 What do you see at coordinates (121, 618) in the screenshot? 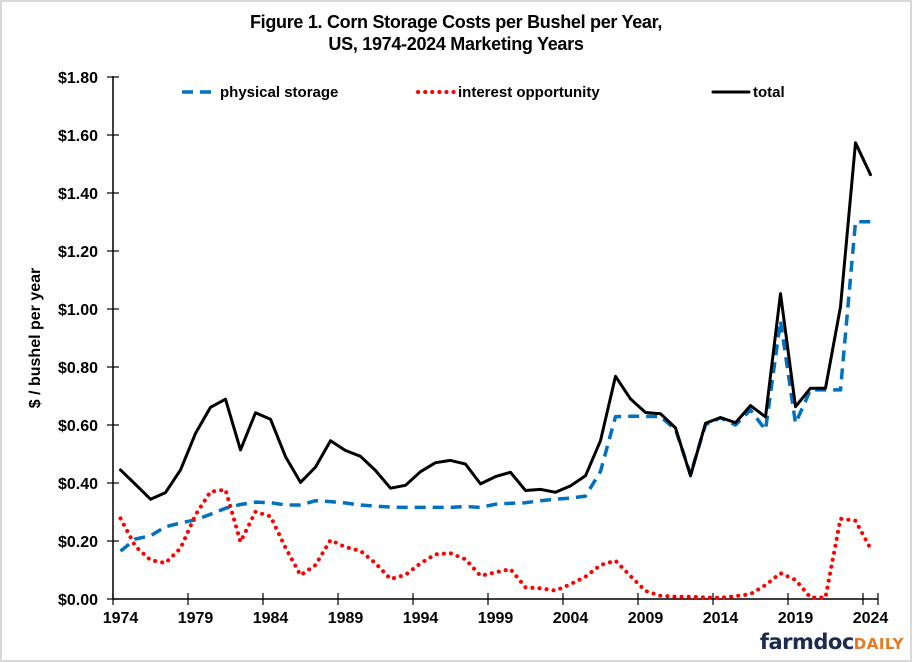
I see `x-tick-label: 1974` at bounding box center [121, 618].